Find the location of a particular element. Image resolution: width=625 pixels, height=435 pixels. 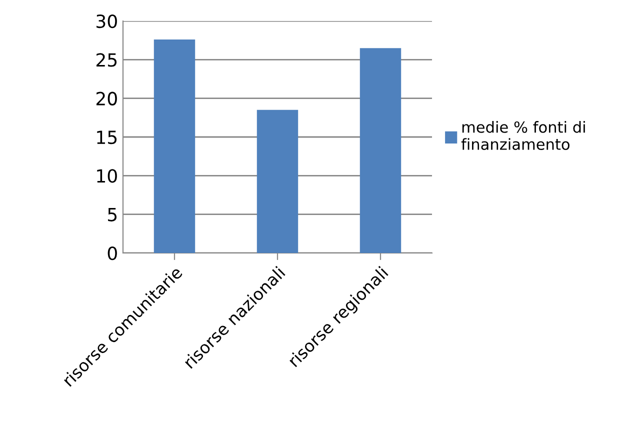

y-tick-label: 20 is located at coordinates (106, 99).